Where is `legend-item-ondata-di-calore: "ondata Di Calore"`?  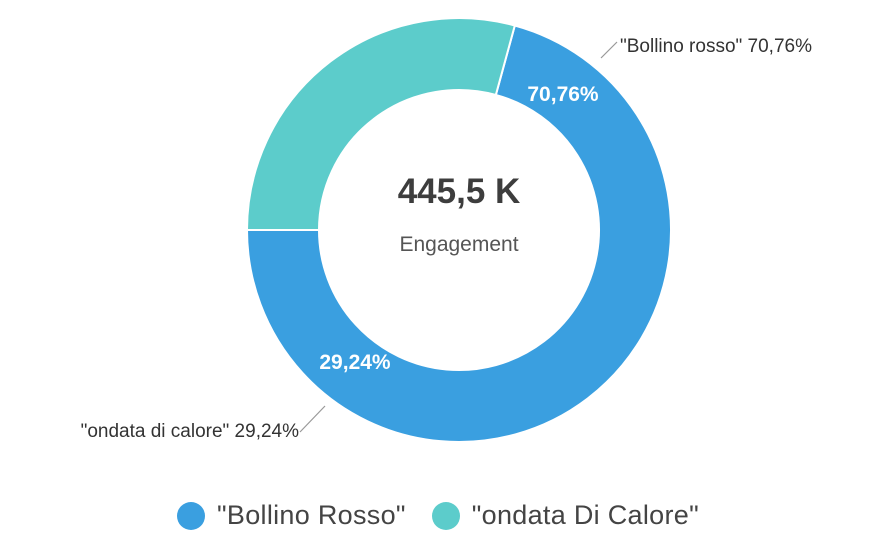
legend-item-ondata-di-calore: "ondata Di Calore" is located at coordinates (565, 515).